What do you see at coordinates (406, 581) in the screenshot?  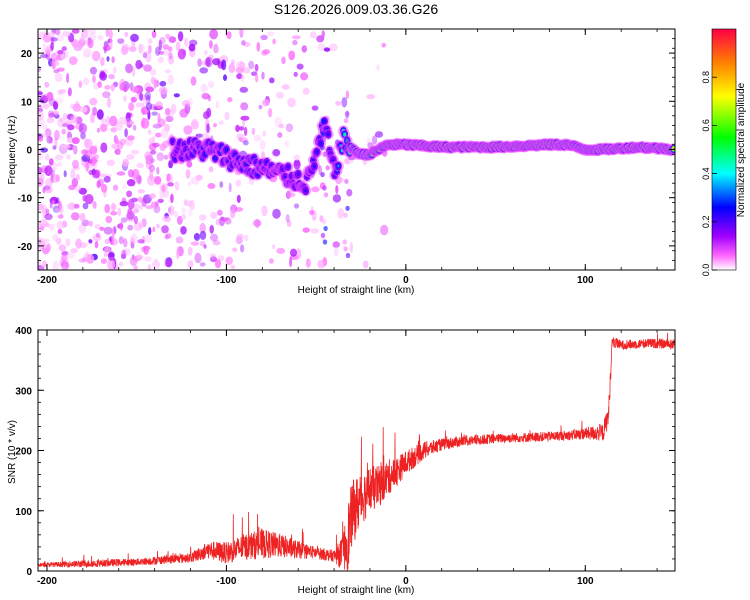 I see `x-tick-label: 0` at bounding box center [406, 581].